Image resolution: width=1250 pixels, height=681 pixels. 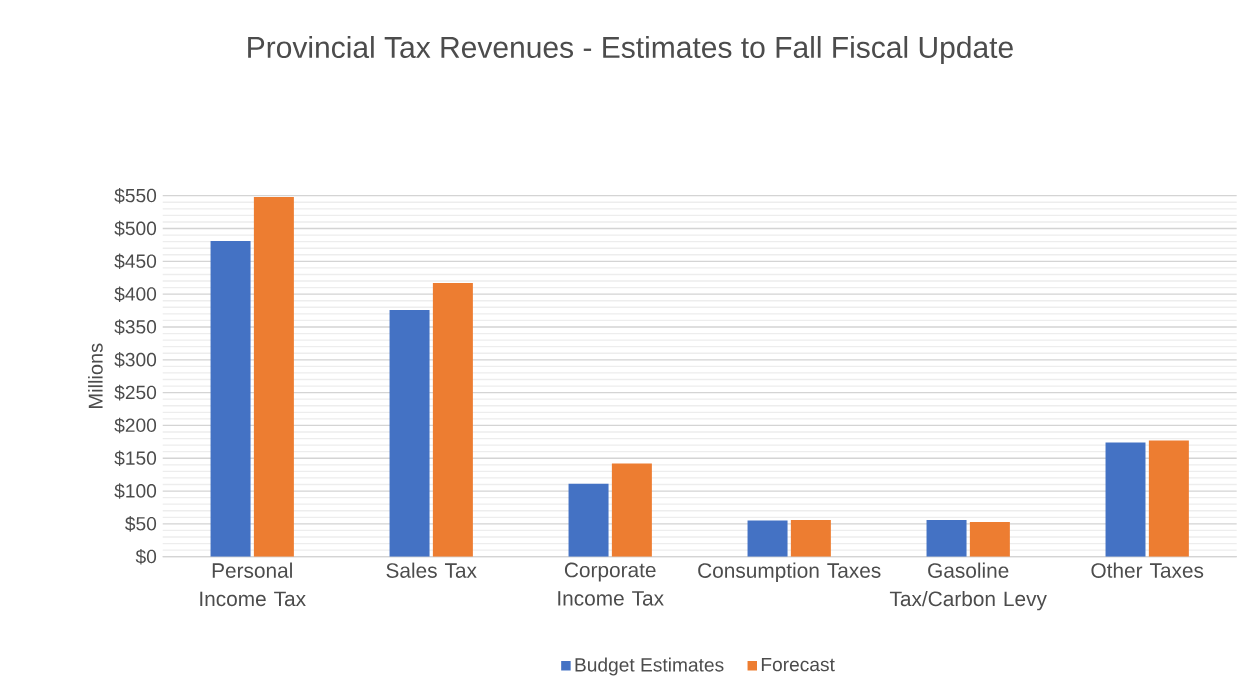 What do you see at coordinates (135, 261) in the screenshot?
I see `y-tick-label: $450` at bounding box center [135, 261].